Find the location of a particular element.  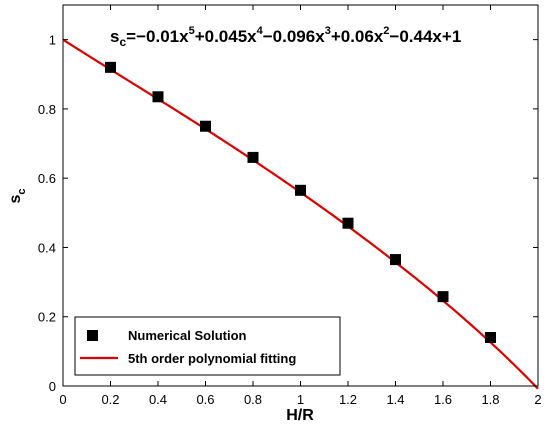

x-tick-label: 0.2 is located at coordinates (110, 399).